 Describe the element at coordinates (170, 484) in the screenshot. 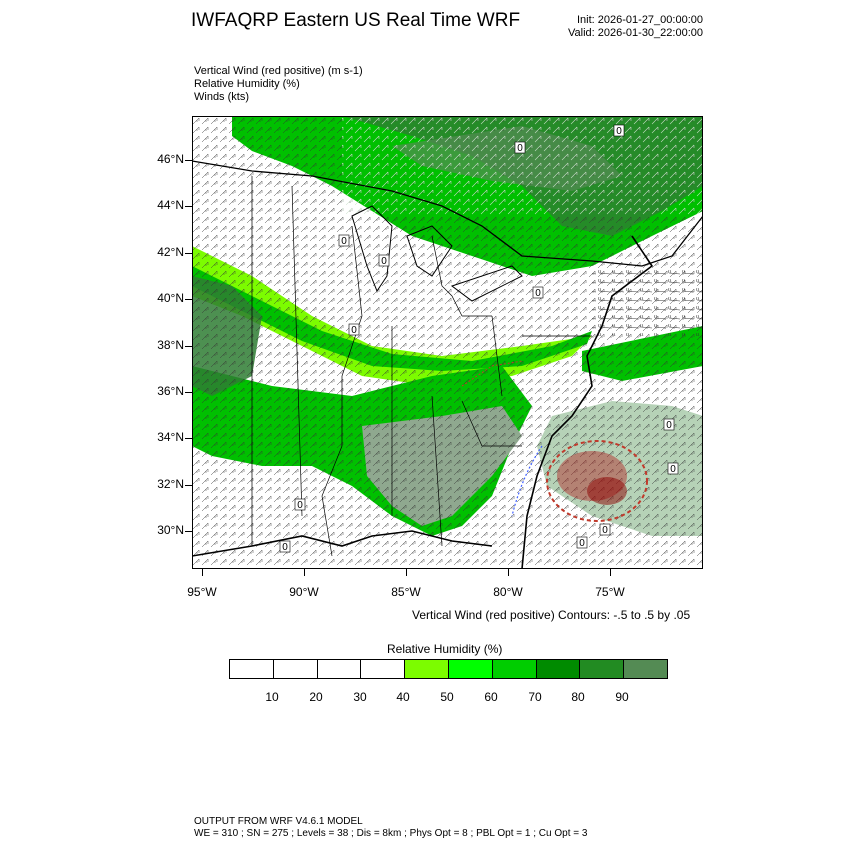

I see `lat-label: 32°N` at that location.